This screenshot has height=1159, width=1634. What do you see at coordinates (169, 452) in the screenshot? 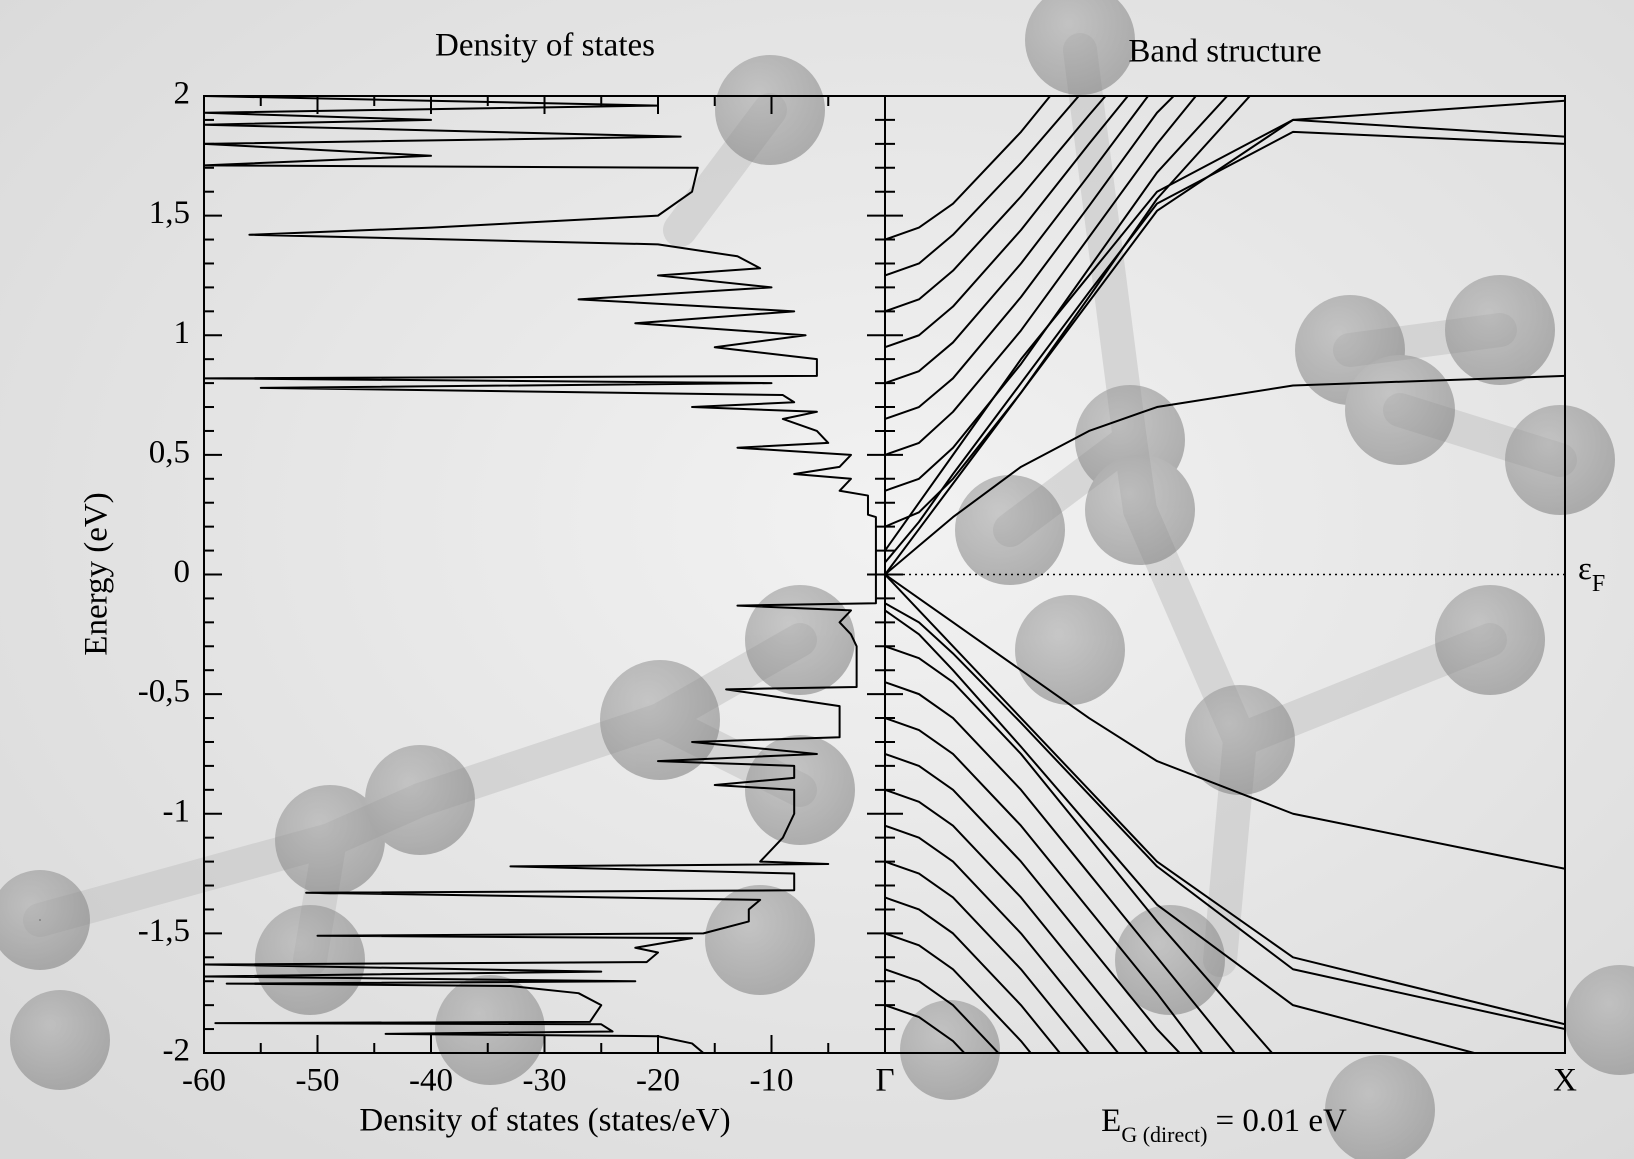
I see `y-tick-label: 0,5` at bounding box center [169, 452].